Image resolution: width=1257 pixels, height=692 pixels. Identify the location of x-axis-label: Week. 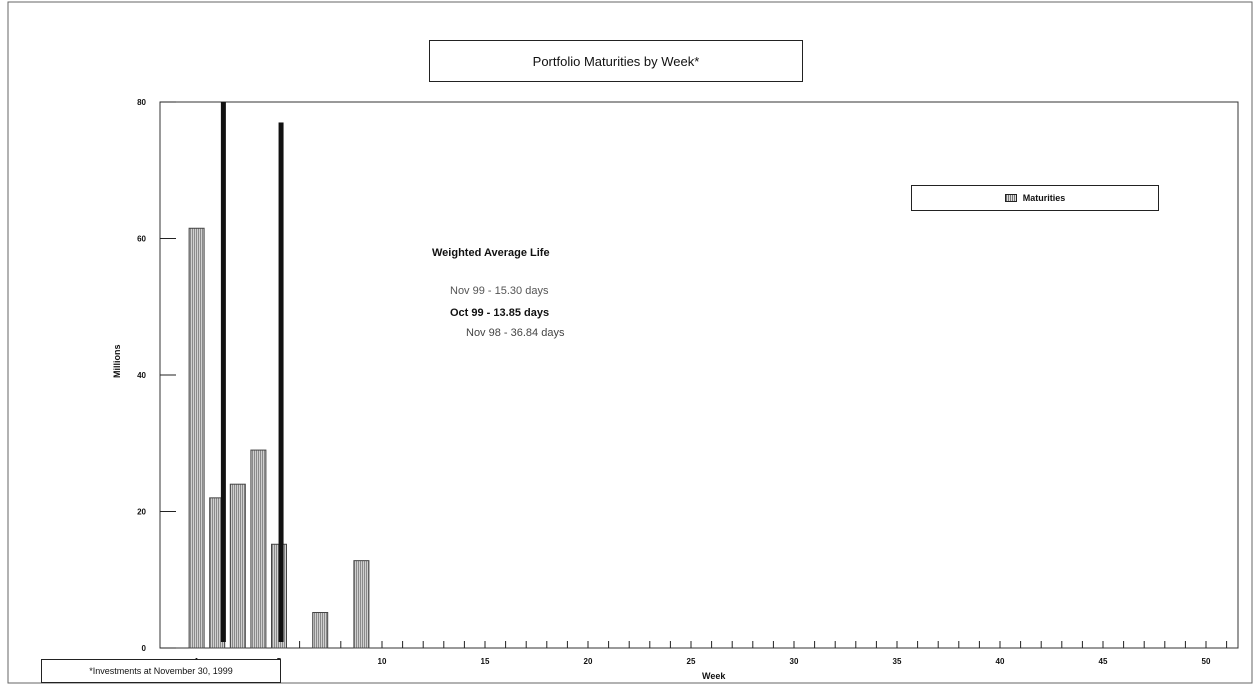
(714, 676).